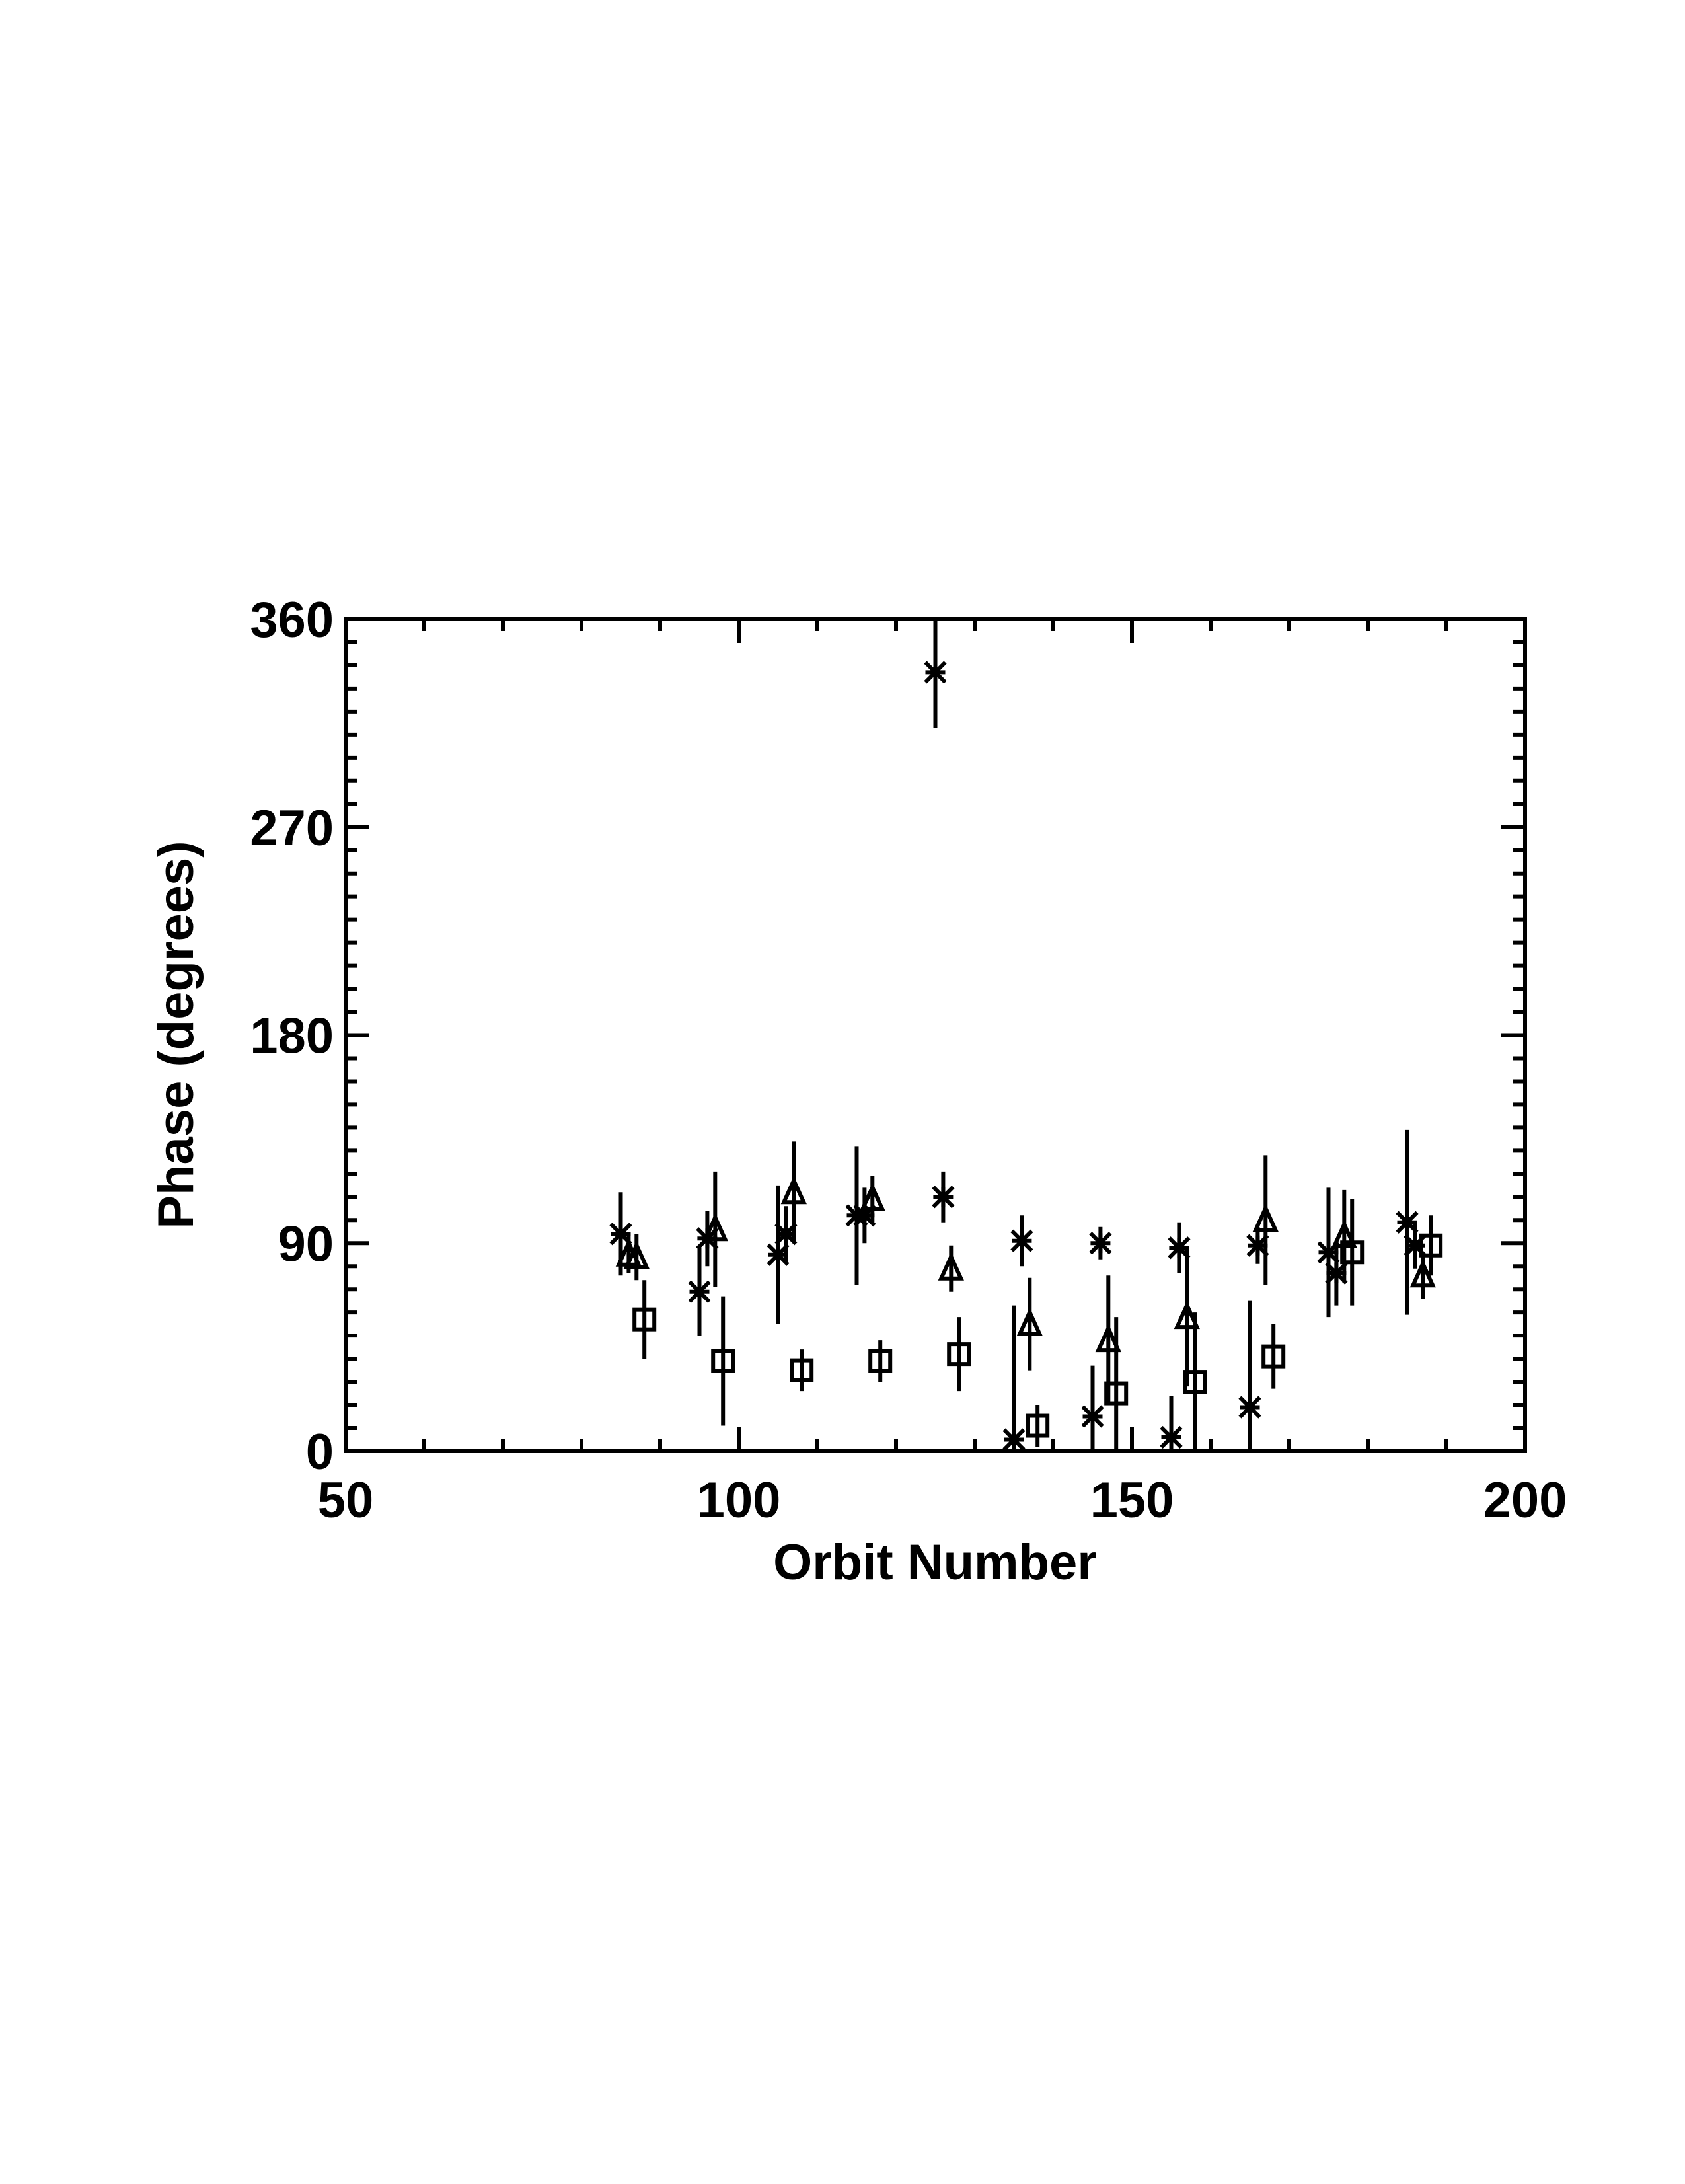 The height and width of the screenshot is (2184, 1685). What do you see at coordinates (1132, 1500) in the screenshot?
I see `x-tick-label: 150` at bounding box center [1132, 1500].